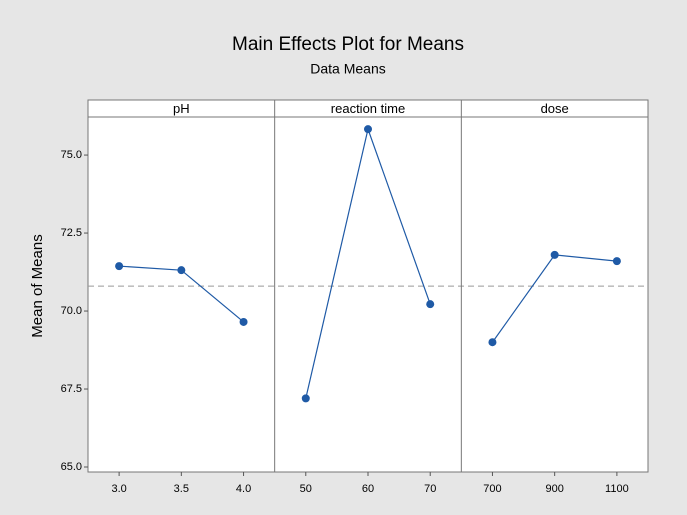 Image resolution: width=687 pixels, height=515 pixels. What do you see at coordinates (492, 489) in the screenshot?
I see `x-tick-label: 700` at bounding box center [492, 489].